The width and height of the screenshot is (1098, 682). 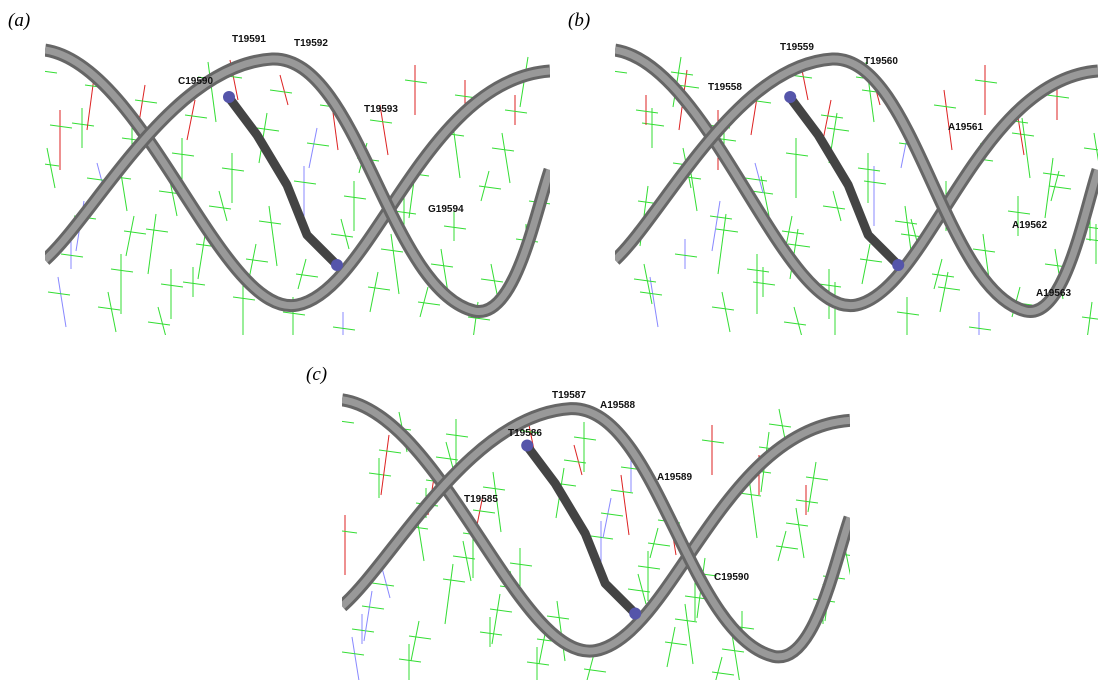 I want to click on residue-label: A19562, so click(x=1029, y=225).